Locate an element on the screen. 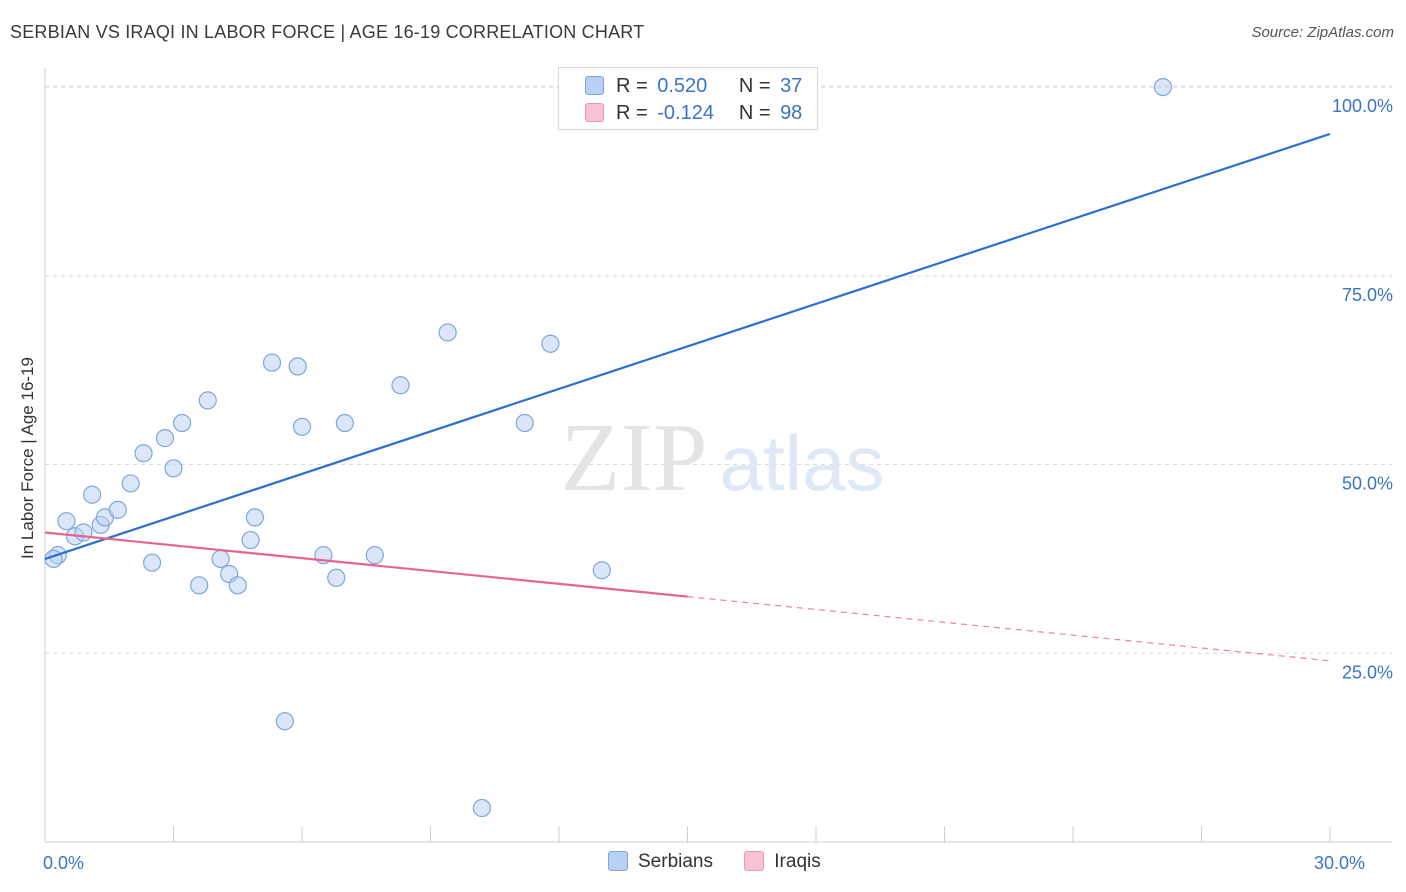 The height and width of the screenshot is (892, 1406). iraqi-trend-extension is located at coordinates (1009, 629).